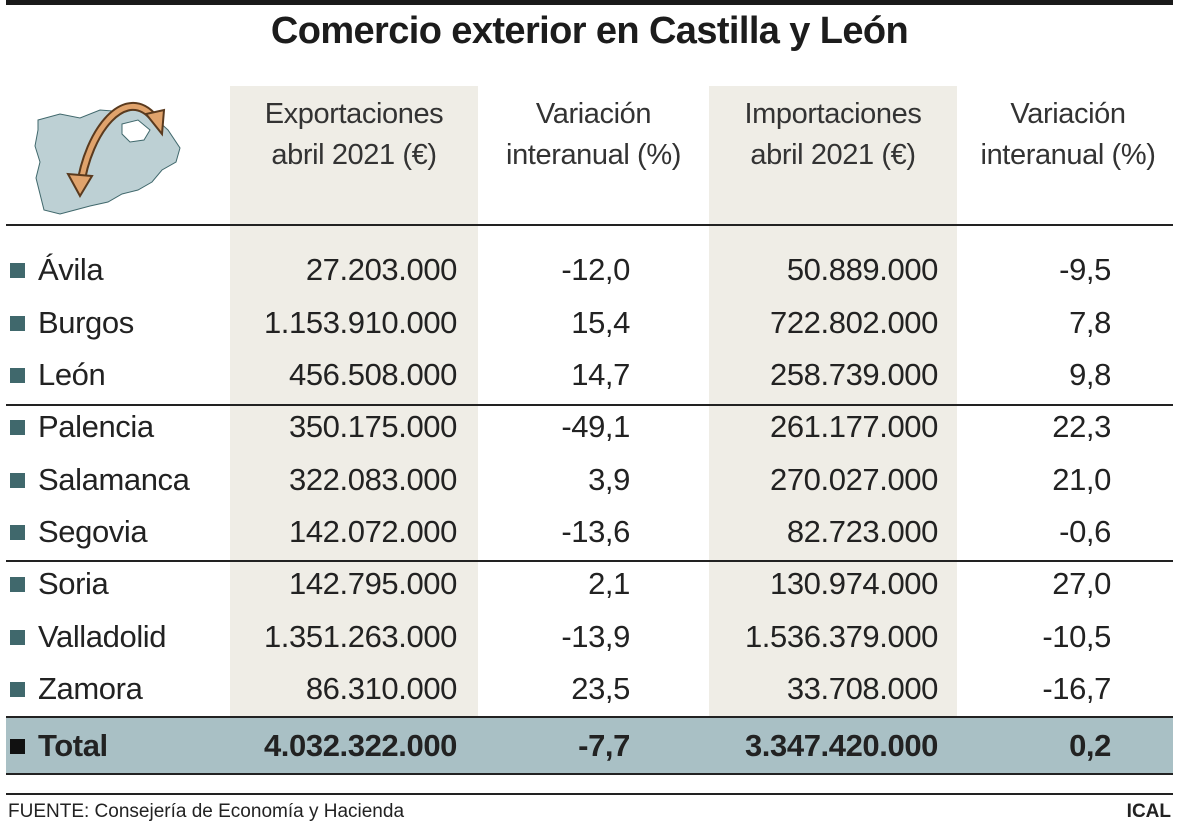 The width and height of the screenshot is (1179, 829). Describe the element at coordinates (1085, 269) in the screenshot. I see `variacion-import-value: -9,5` at that location.